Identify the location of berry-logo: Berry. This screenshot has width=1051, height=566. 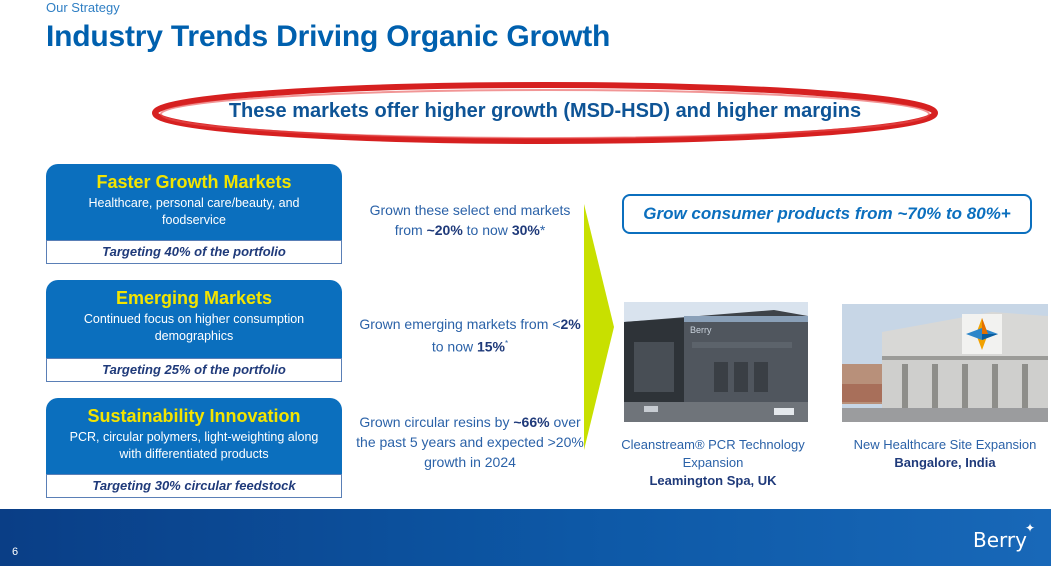
(1000, 540).